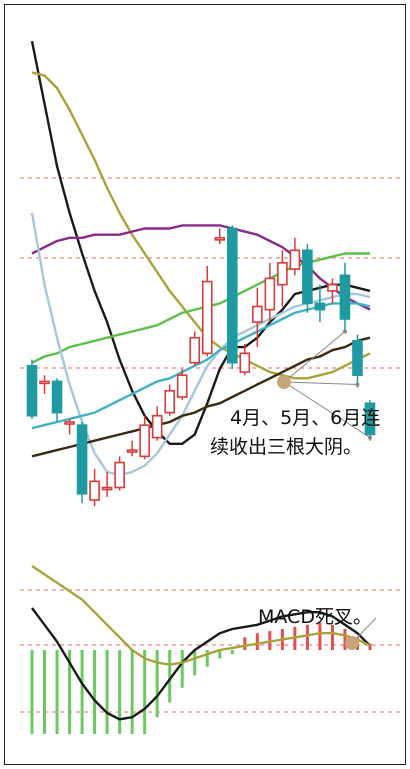 The height and width of the screenshot is (769, 410). I want to click on macd-cross-marker, so click(352, 643).